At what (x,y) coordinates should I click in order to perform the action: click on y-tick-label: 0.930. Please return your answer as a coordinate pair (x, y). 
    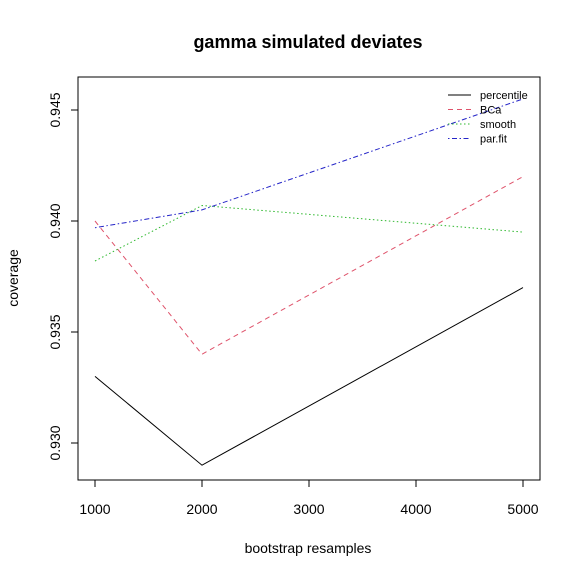
    Looking at the image, I should click on (55, 442).